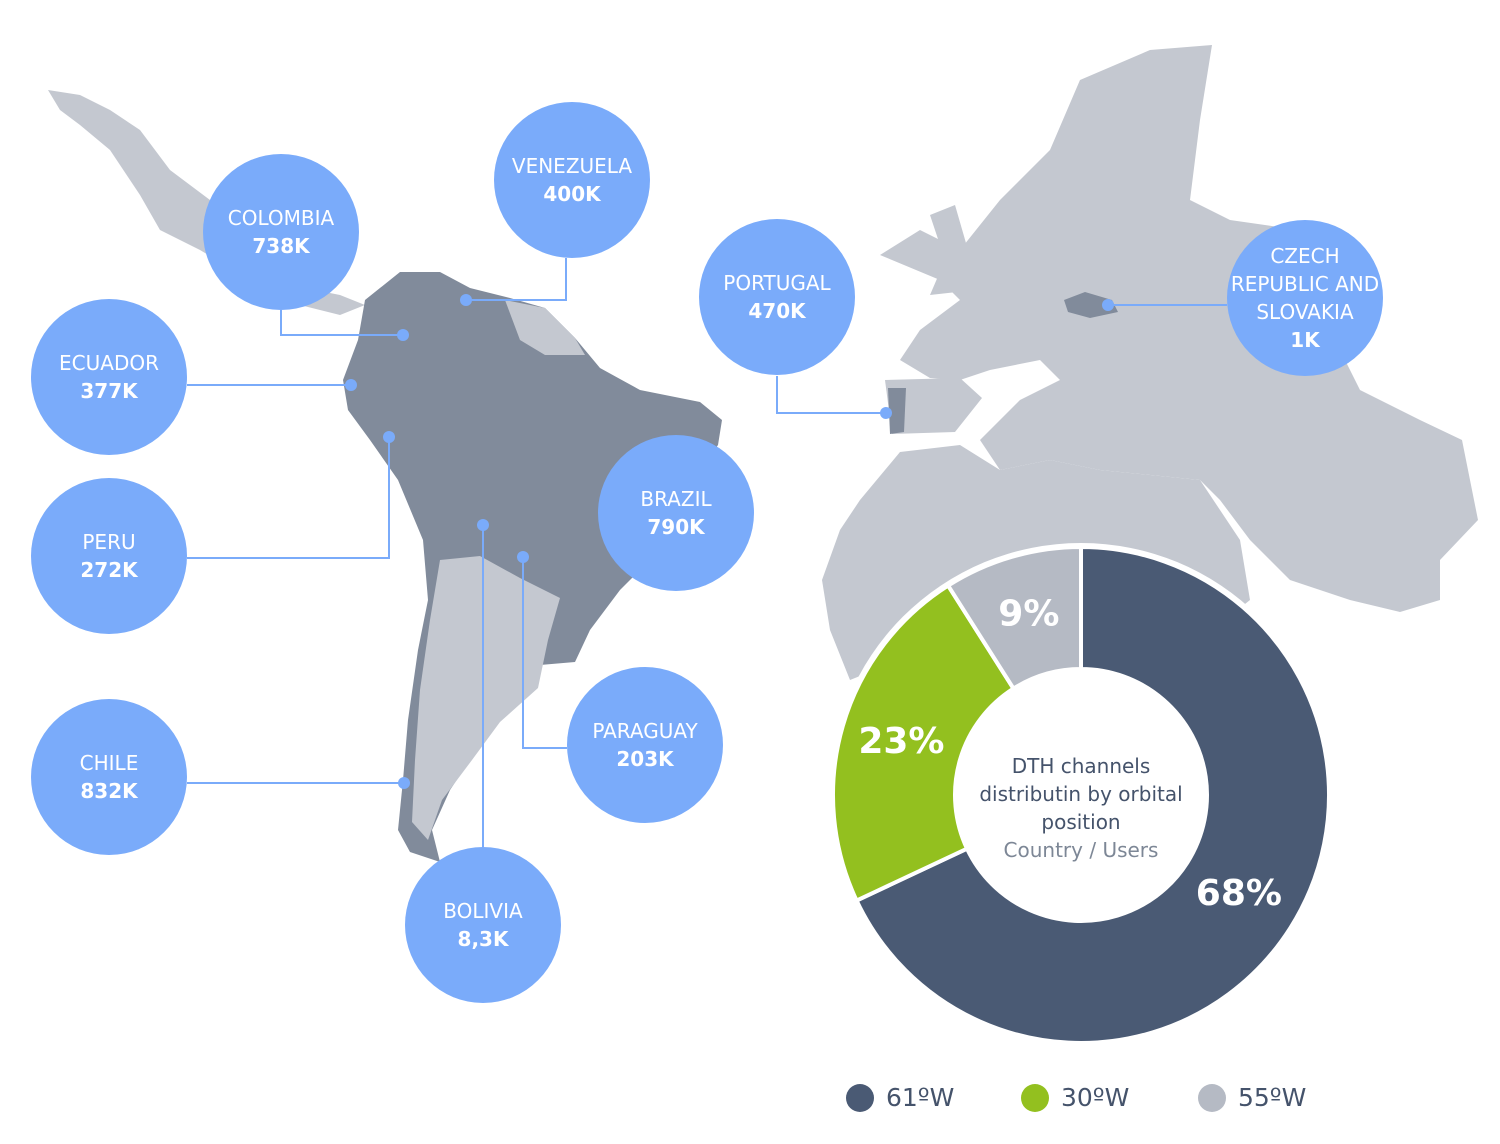  I want to click on callout: COLOMBIA 738K, so click(281, 232).